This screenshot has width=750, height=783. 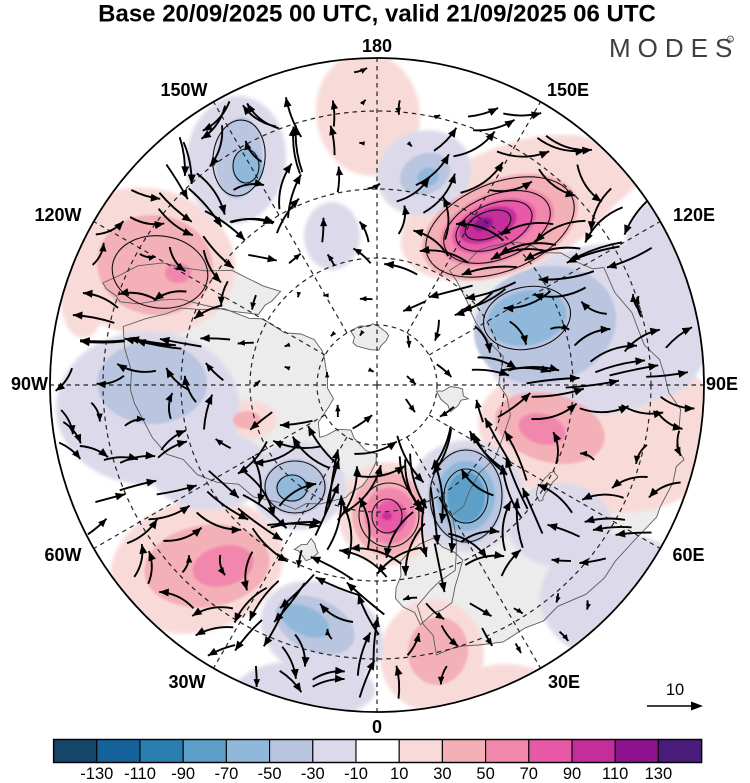 What do you see at coordinates (529, 774) in the screenshot?
I see `svg-text: 70` at bounding box center [529, 774].